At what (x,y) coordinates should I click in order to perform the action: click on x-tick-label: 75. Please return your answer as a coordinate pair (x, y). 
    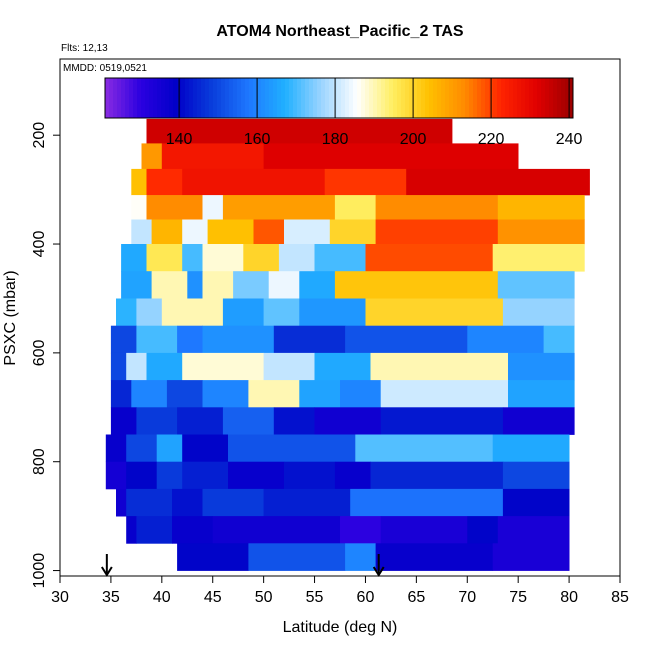
    Looking at the image, I should click on (518, 597).